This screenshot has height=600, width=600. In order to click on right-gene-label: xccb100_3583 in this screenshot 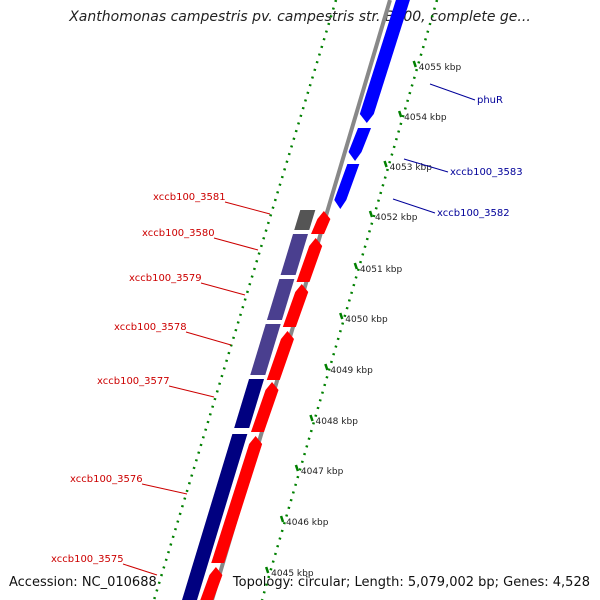, I will do `click(486, 172)`.